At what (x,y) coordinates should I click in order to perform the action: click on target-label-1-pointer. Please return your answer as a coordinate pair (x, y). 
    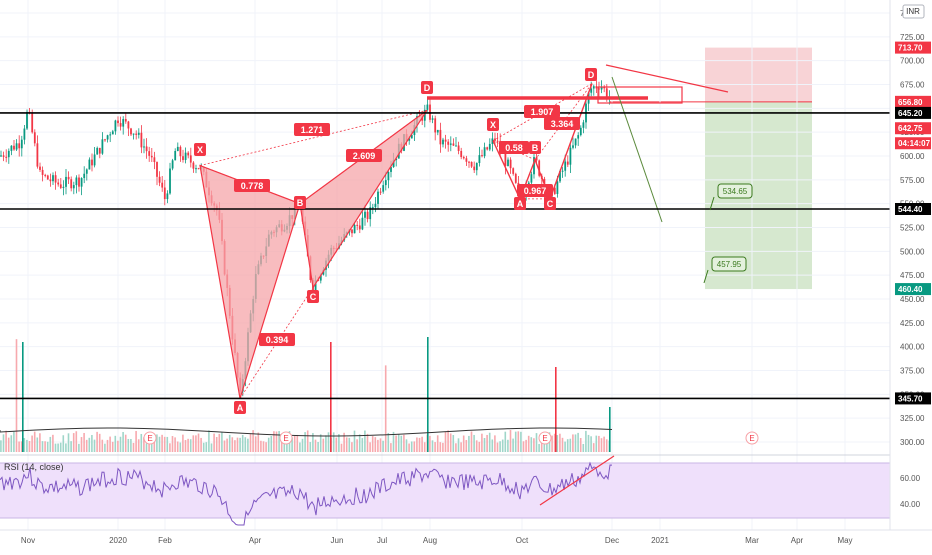
    Looking at the image, I should click on (712, 203).